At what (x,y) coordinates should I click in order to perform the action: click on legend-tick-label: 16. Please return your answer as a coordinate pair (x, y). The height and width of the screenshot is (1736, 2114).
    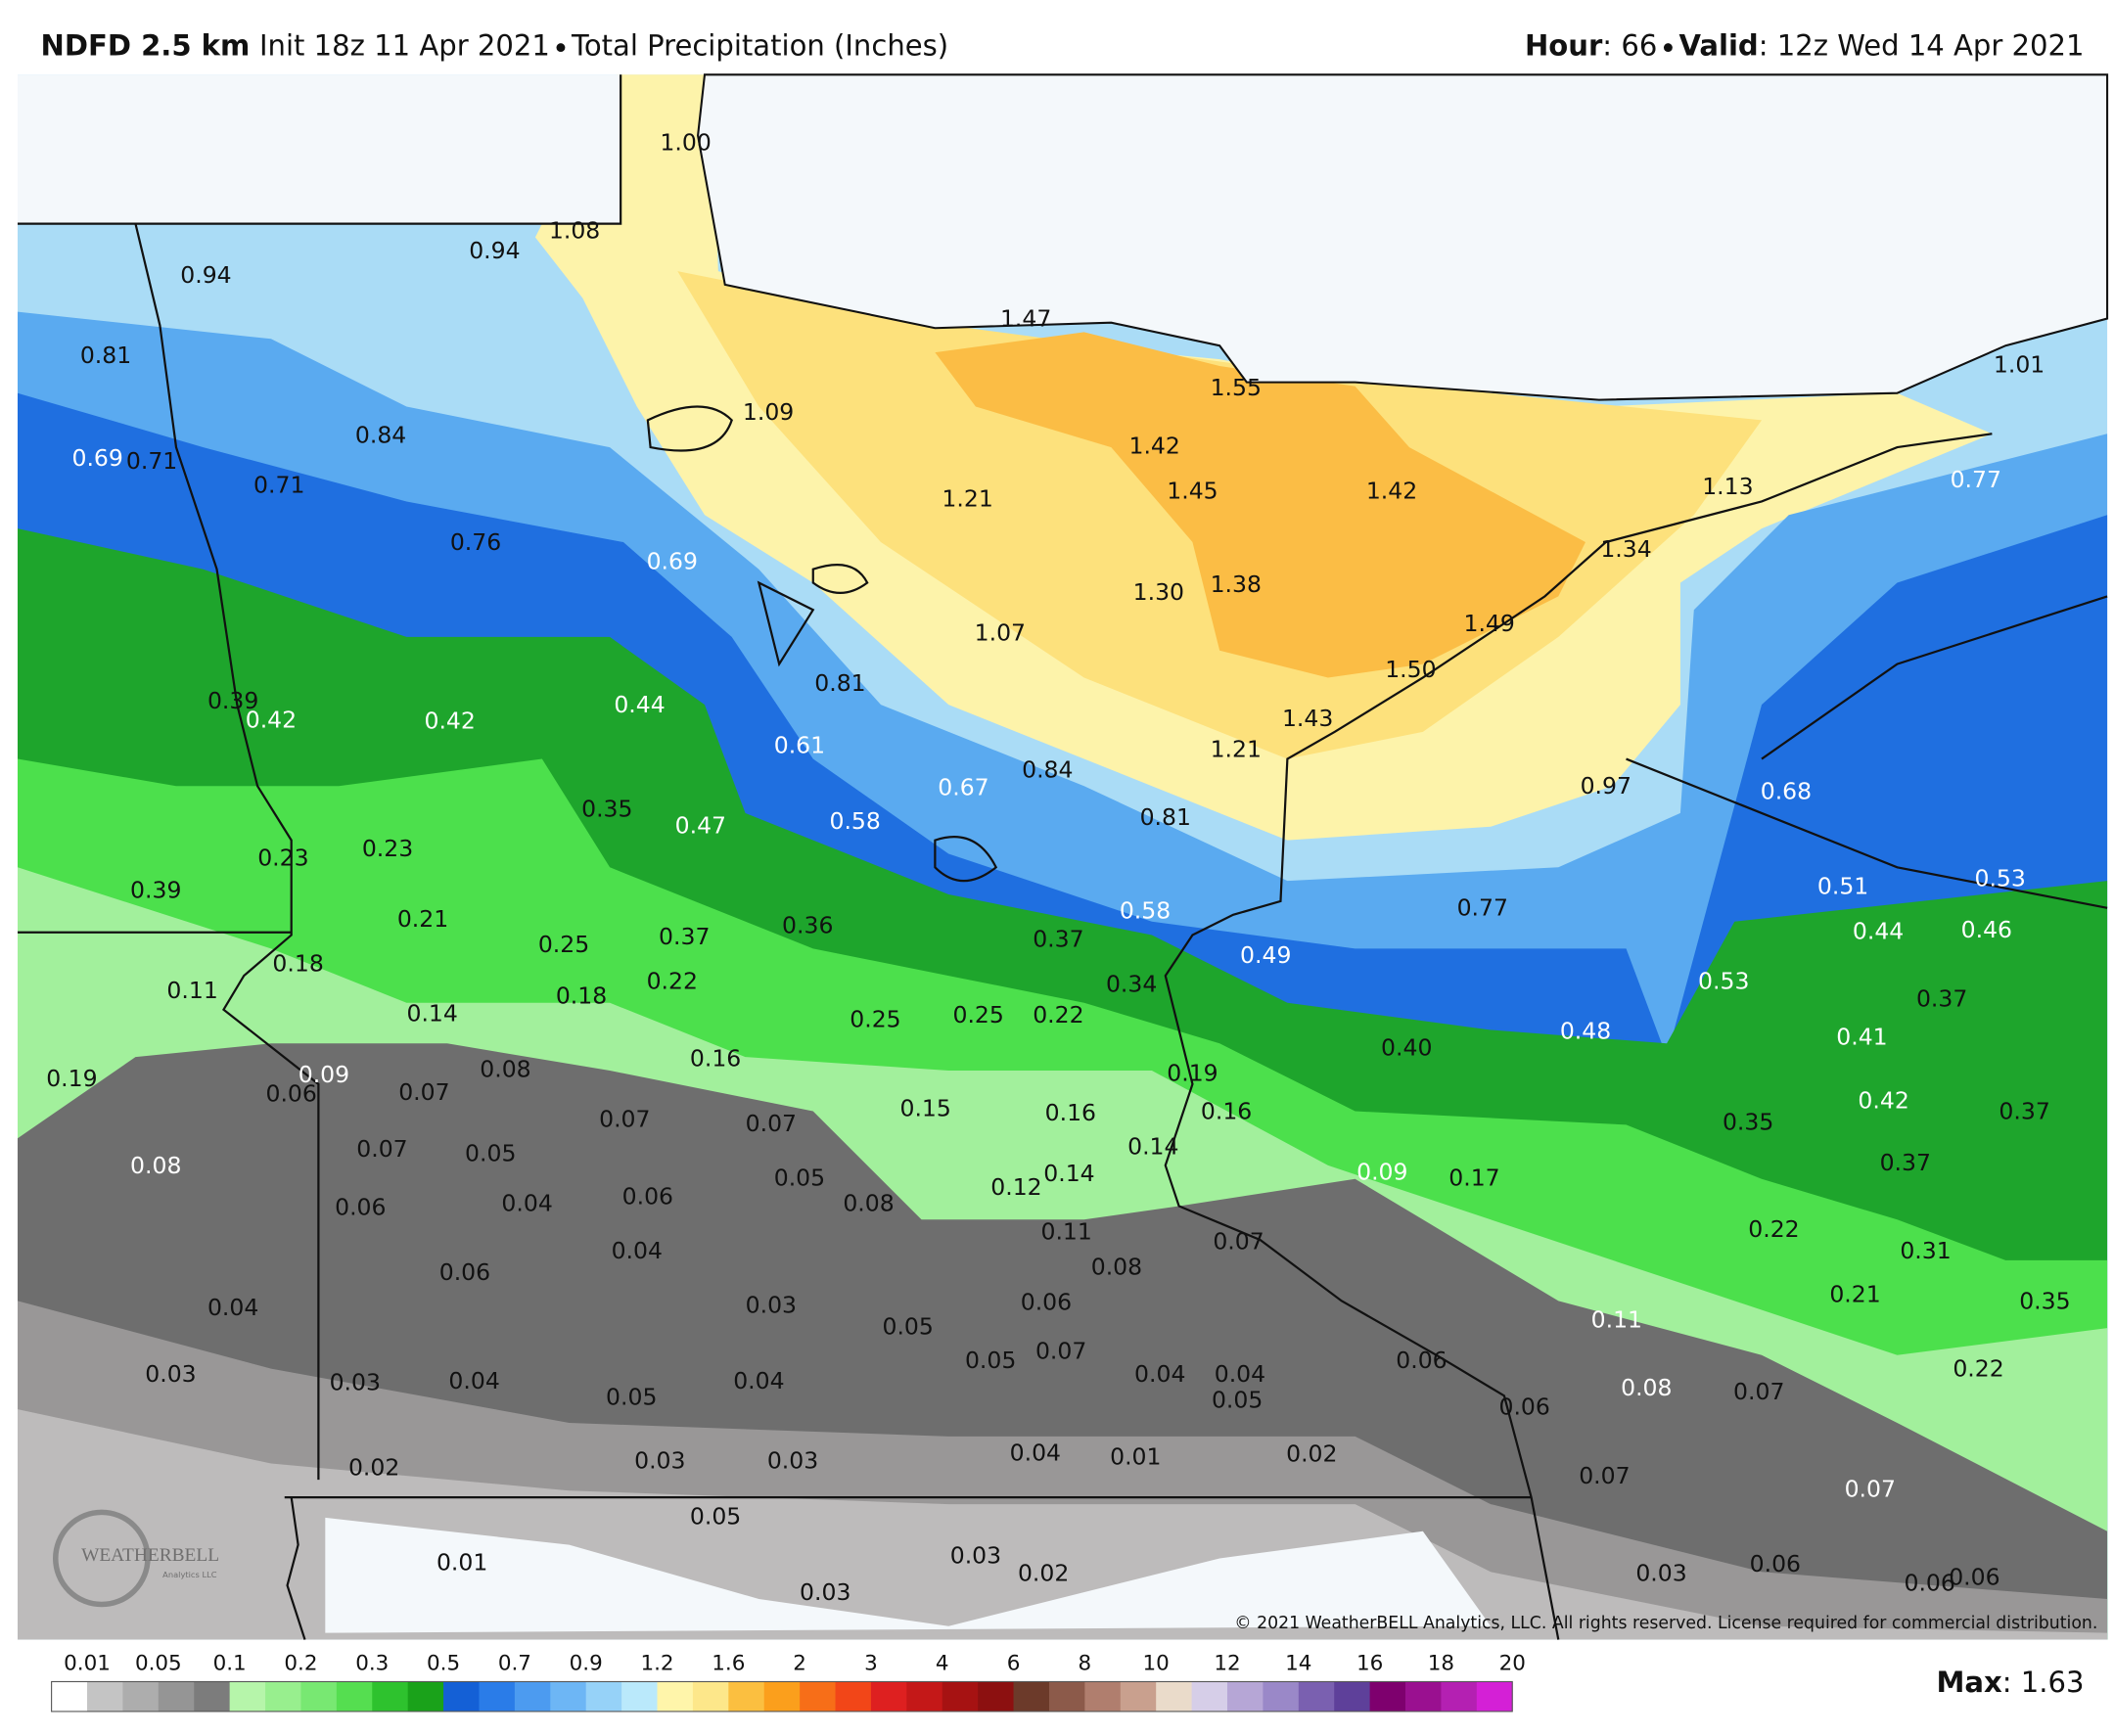
    Looking at the image, I should click on (1370, 1663).